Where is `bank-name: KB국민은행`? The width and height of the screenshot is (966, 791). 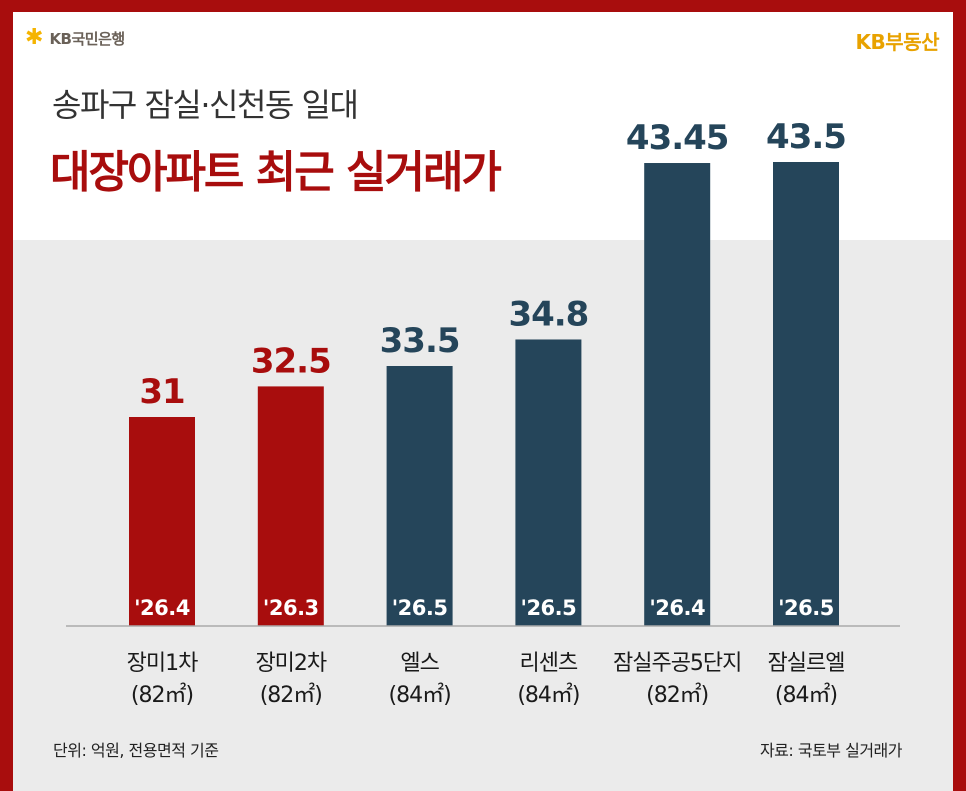
bank-name: KB국민은행 is located at coordinates (87, 38).